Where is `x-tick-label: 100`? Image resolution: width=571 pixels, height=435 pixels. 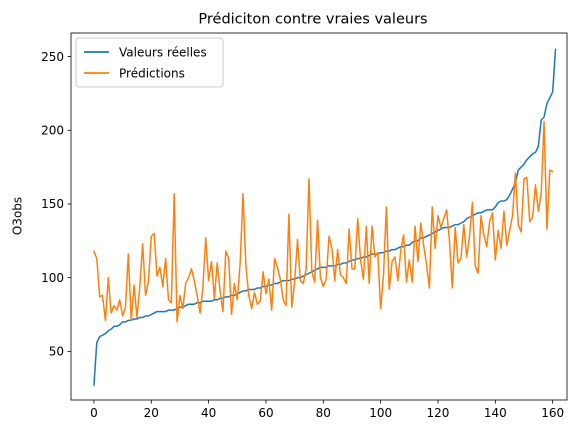 x-tick-label: 100 is located at coordinates (380, 413).